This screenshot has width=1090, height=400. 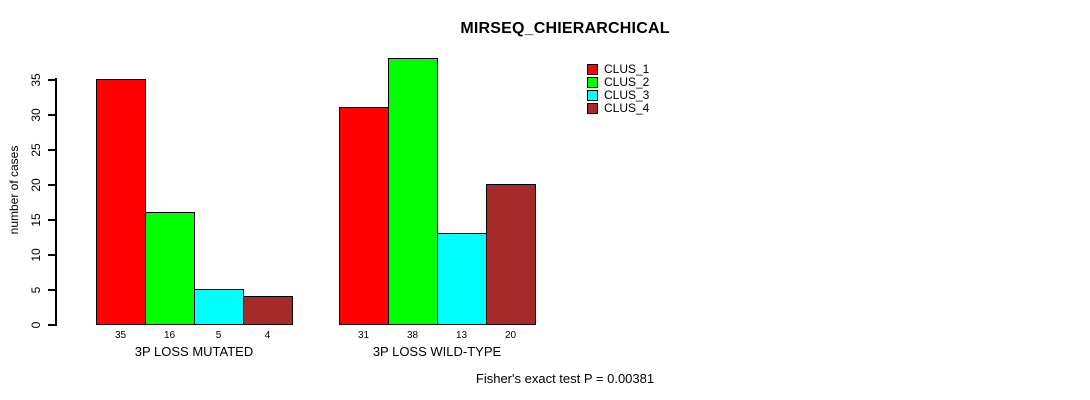 What do you see at coordinates (36, 220) in the screenshot?
I see `y-tick-label: 15` at bounding box center [36, 220].